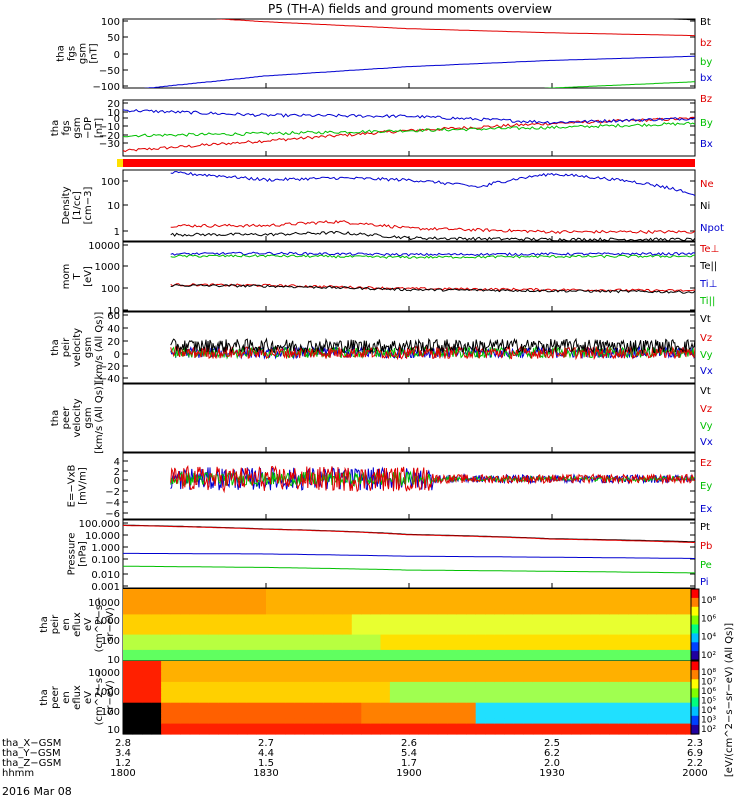 Image resolution: width=750 pixels, height=804 pixels. What do you see at coordinates (706, 144) in the screenshot?
I see `legend-entry: Bx` at bounding box center [706, 144].